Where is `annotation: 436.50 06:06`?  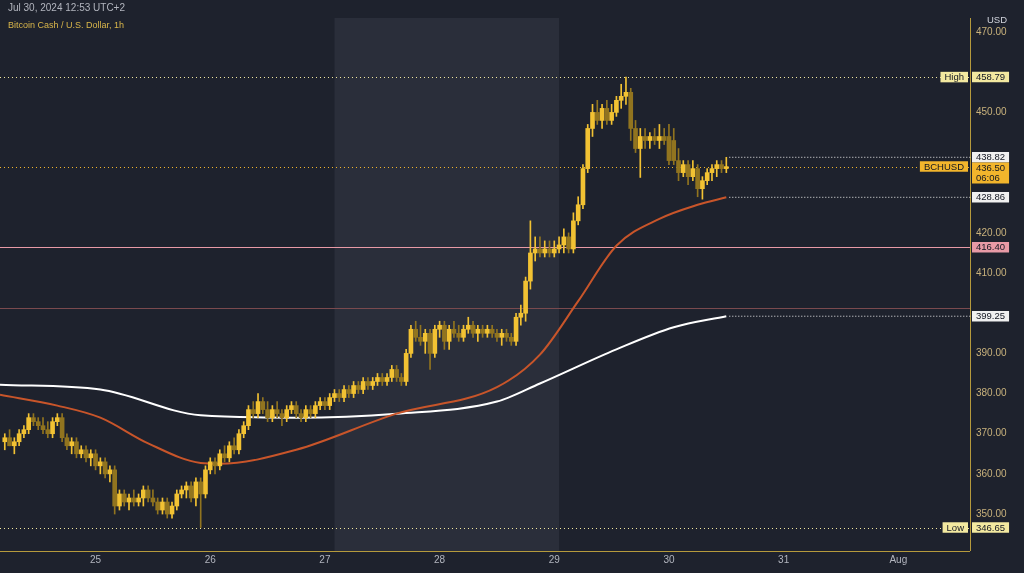
annotation: 436.50 06:06 is located at coordinates (991, 172).